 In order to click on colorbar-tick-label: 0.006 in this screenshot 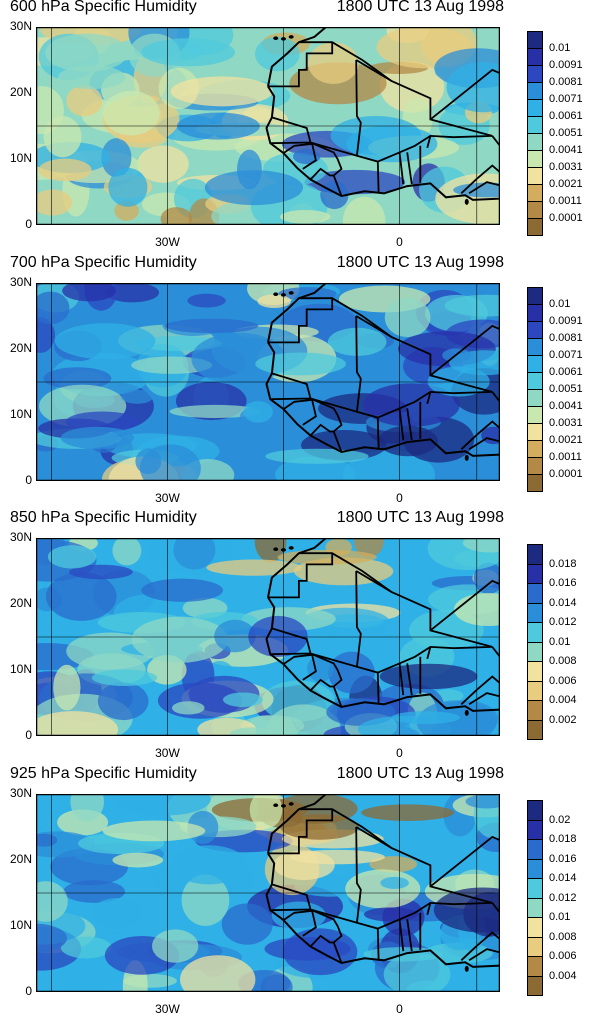, I will do `click(563, 956)`.